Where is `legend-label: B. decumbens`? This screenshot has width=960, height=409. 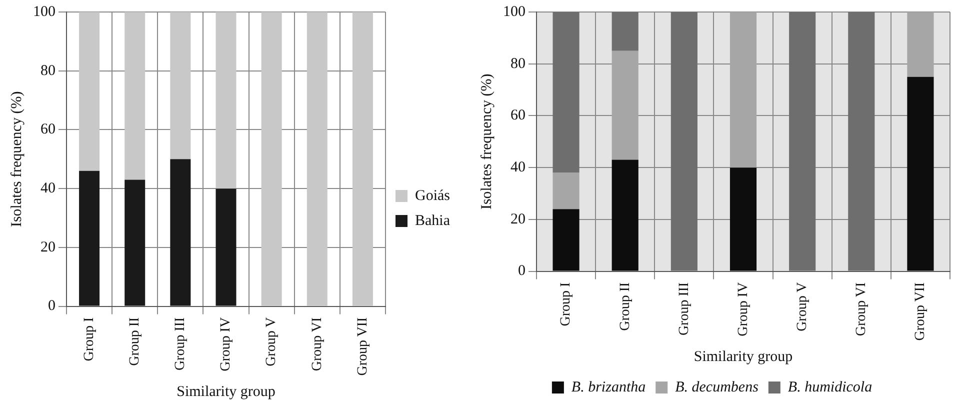 legend-label: B. decumbens is located at coordinates (717, 387).